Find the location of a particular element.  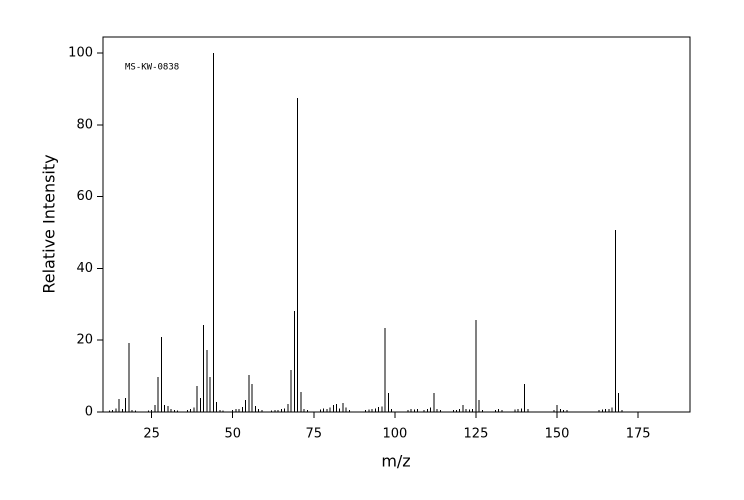

y-tick-label: 20 is located at coordinates (84, 340).